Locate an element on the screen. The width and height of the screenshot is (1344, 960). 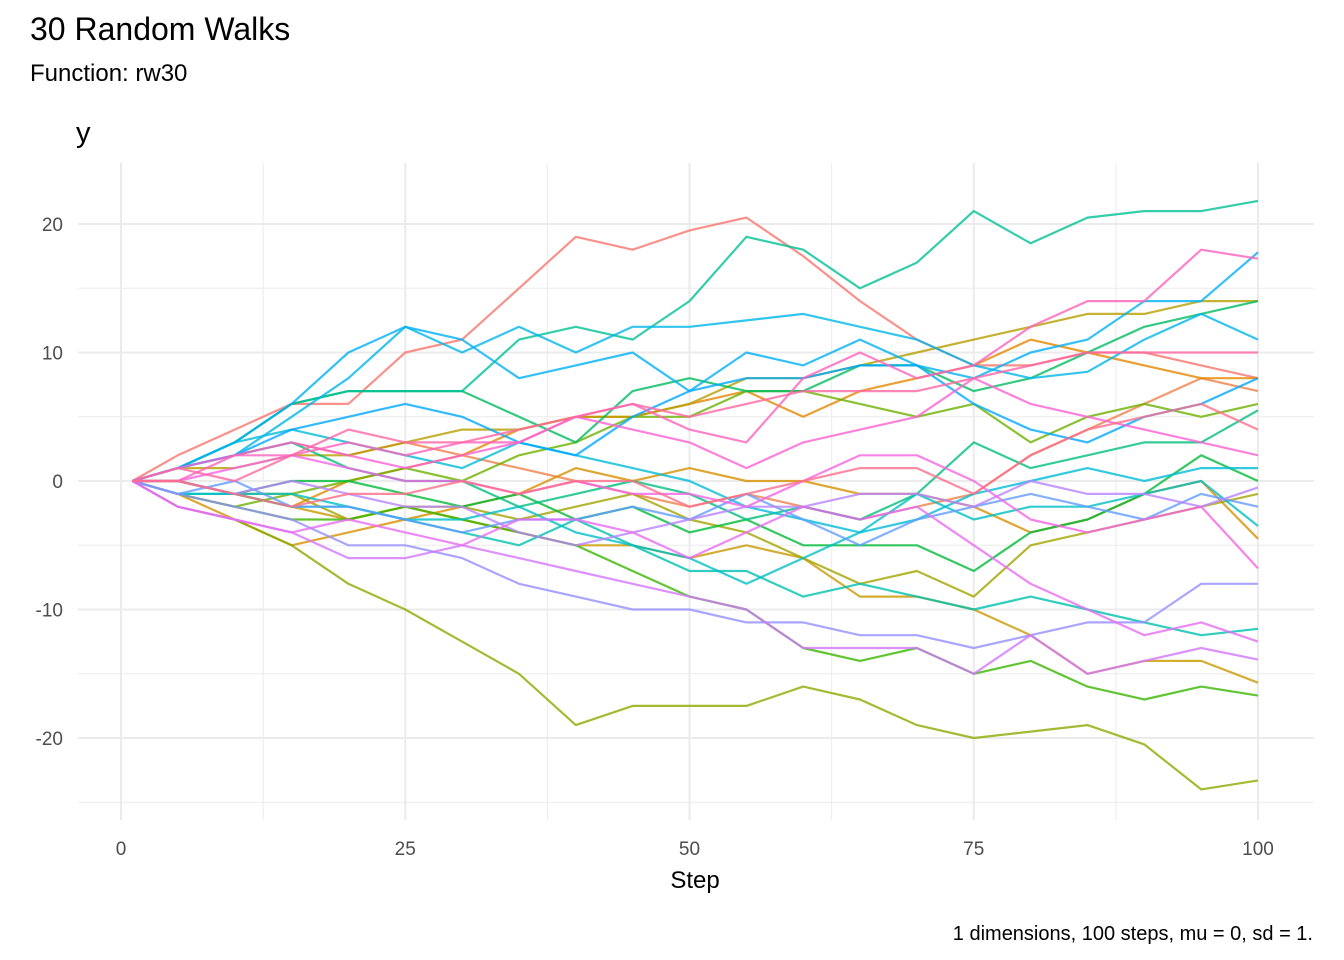
chart-title: 30 Random Walks is located at coordinates (160, 29).